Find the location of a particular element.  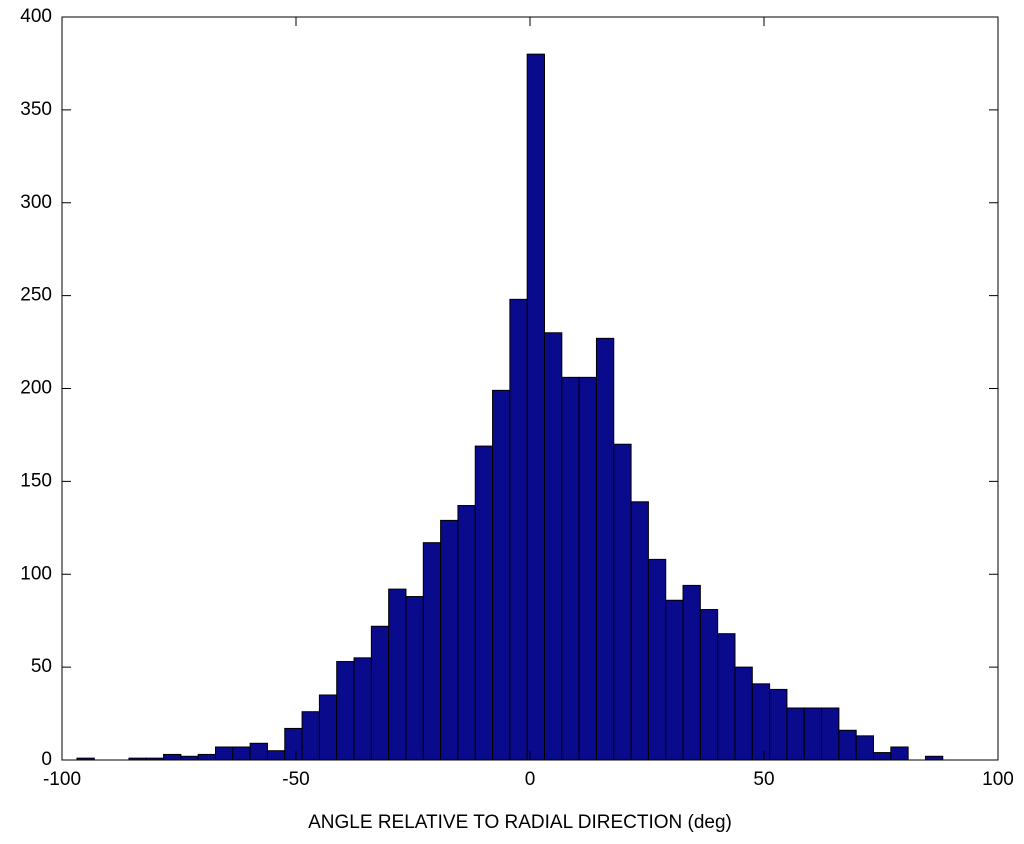

x-tick-label: 100 is located at coordinates (998, 779).